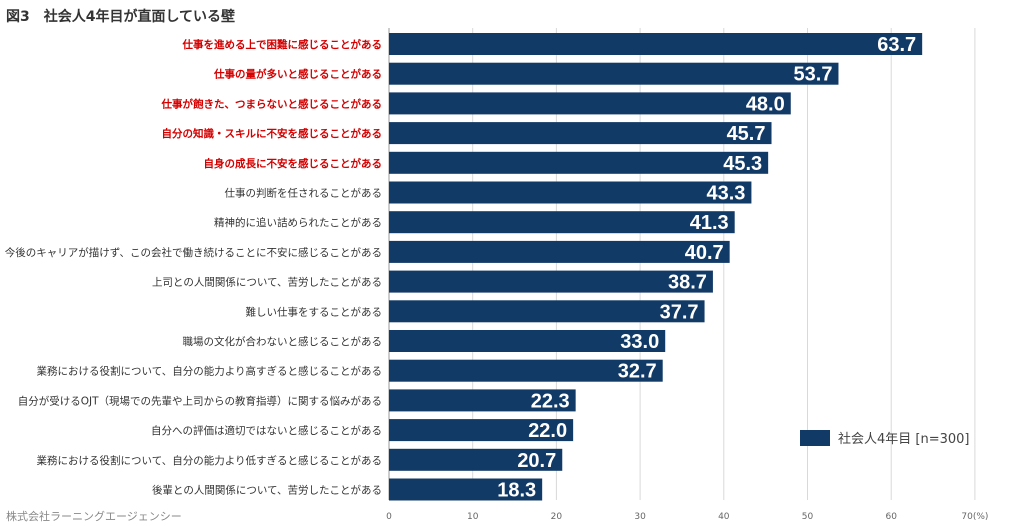 The height and width of the screenshot is (526, 1020). Describe the element at coordinates (640, 517) in the screenshot. I see `x-tick-label: 30` at that location.